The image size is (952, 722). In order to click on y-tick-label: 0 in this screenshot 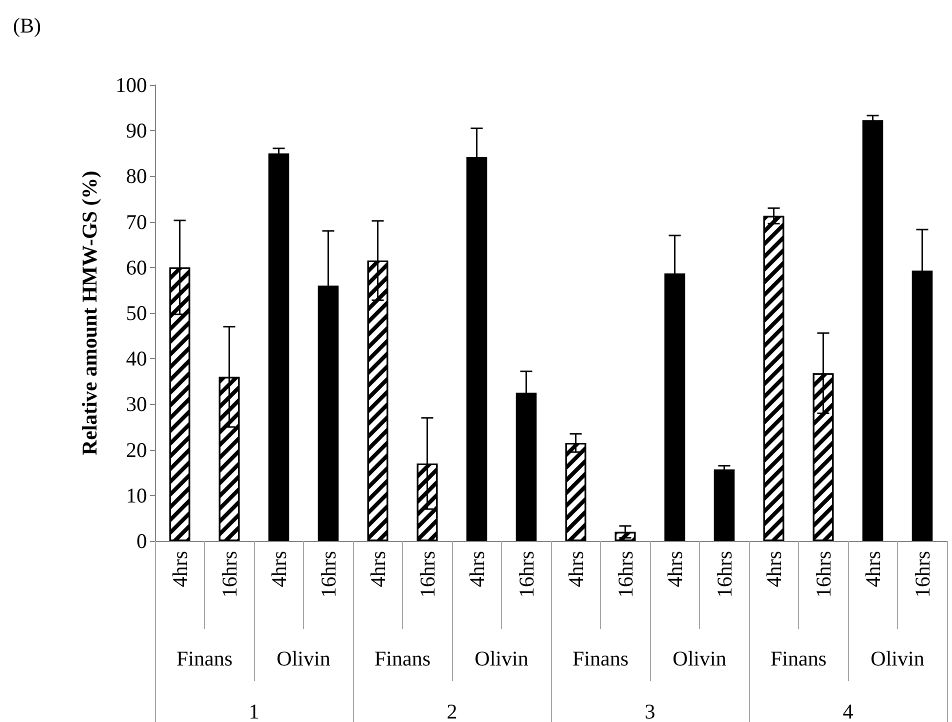, I will do `click(141, 541)`.